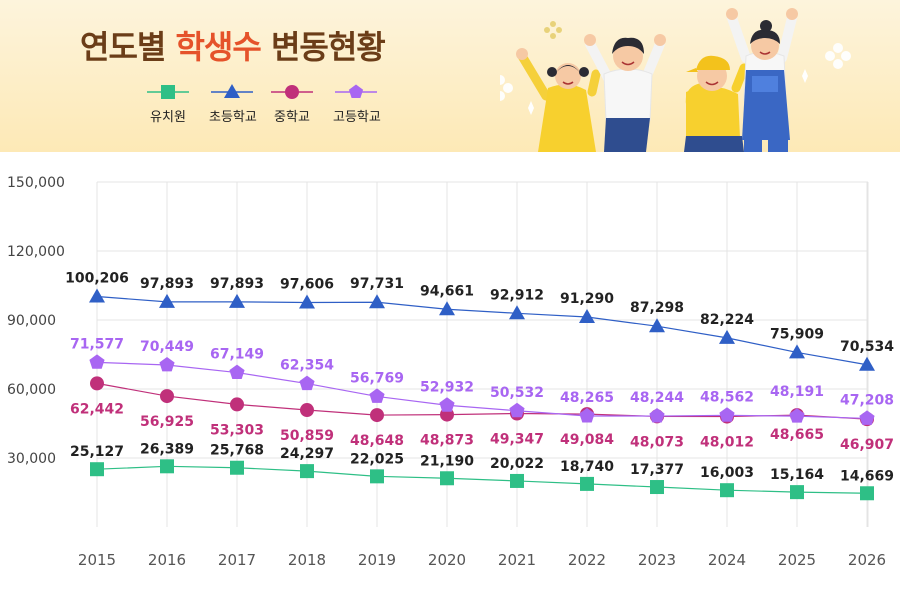 The image size is (900, 600). What do you see at coordinates (517, 393) in the screenshot?
I see `data-label-high: 50,532` at bounding box center [517, 393].